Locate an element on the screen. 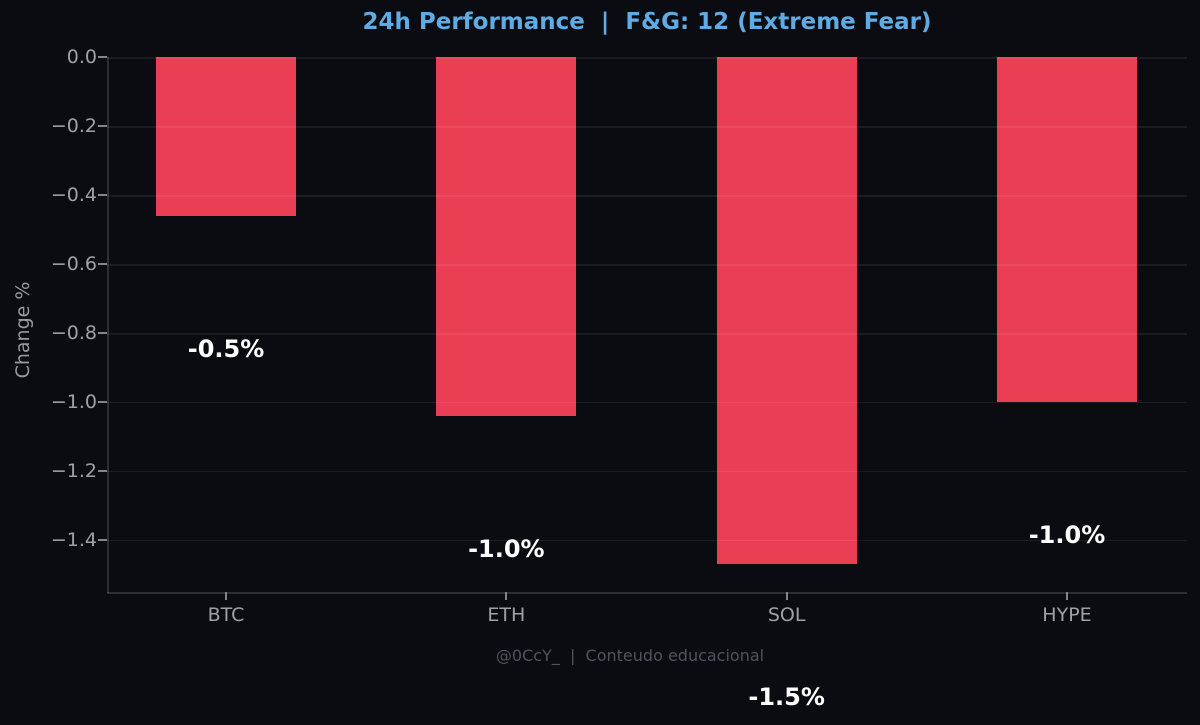 The height and width of the screenshot is (725, 1200). y-tick-label: −1.2 is located at coordinates (73, 470).